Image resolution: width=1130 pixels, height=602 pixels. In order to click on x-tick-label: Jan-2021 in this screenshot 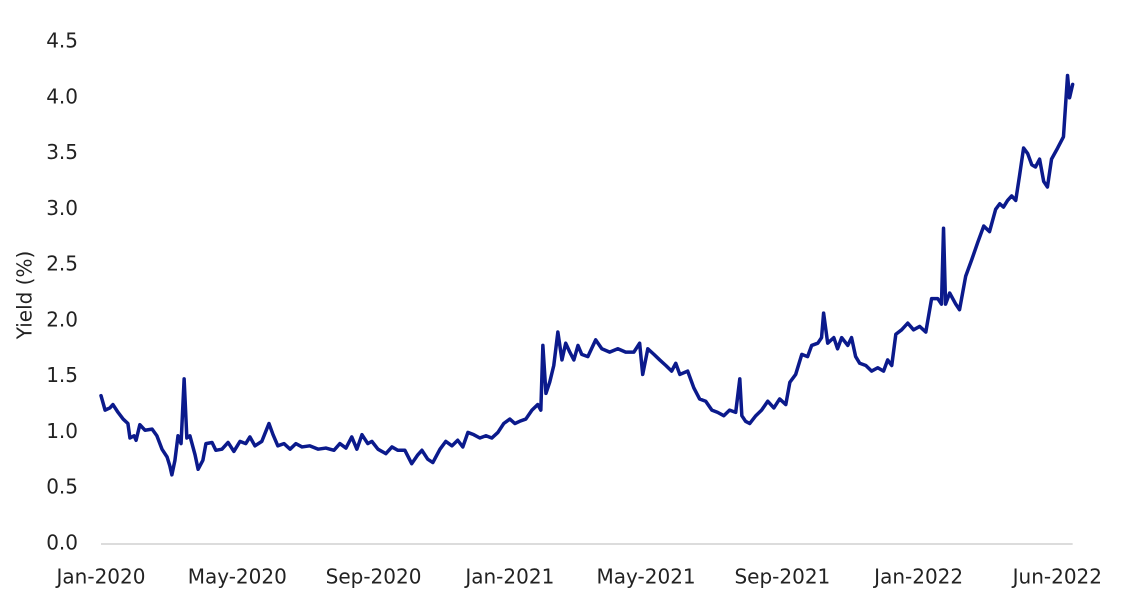, I will do `click(508, 577)`.